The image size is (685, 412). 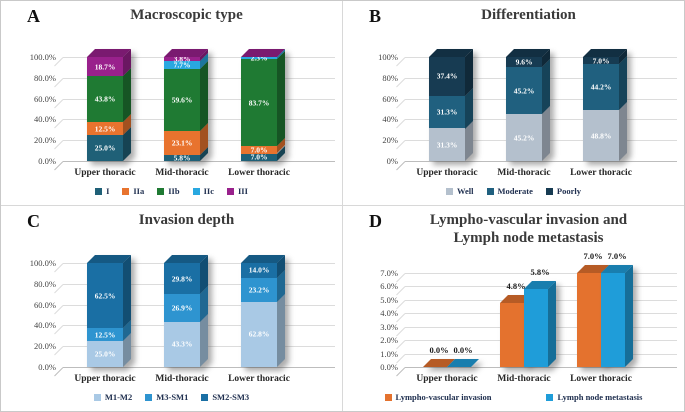 I want to click on value-label: 43.8%, so click(x=105, y=99).